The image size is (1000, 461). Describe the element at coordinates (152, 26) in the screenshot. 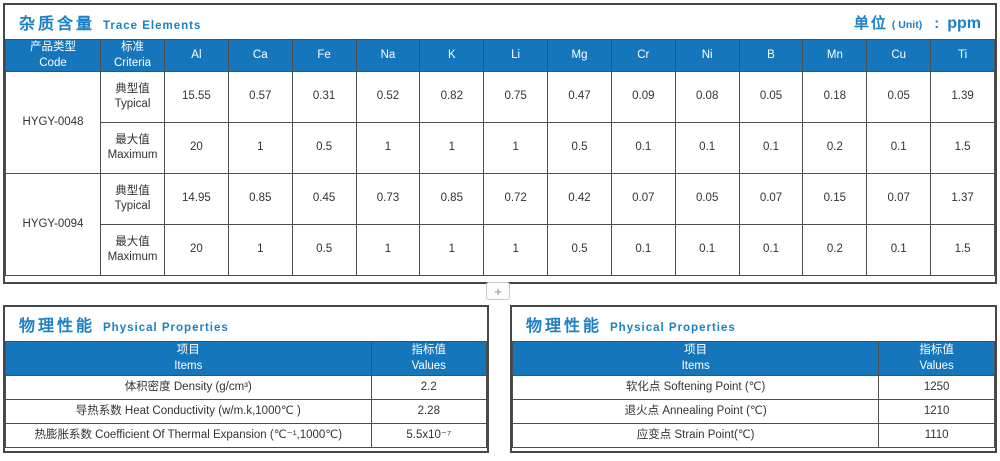

I see `trace-title-en: Trace Elements` at that location.